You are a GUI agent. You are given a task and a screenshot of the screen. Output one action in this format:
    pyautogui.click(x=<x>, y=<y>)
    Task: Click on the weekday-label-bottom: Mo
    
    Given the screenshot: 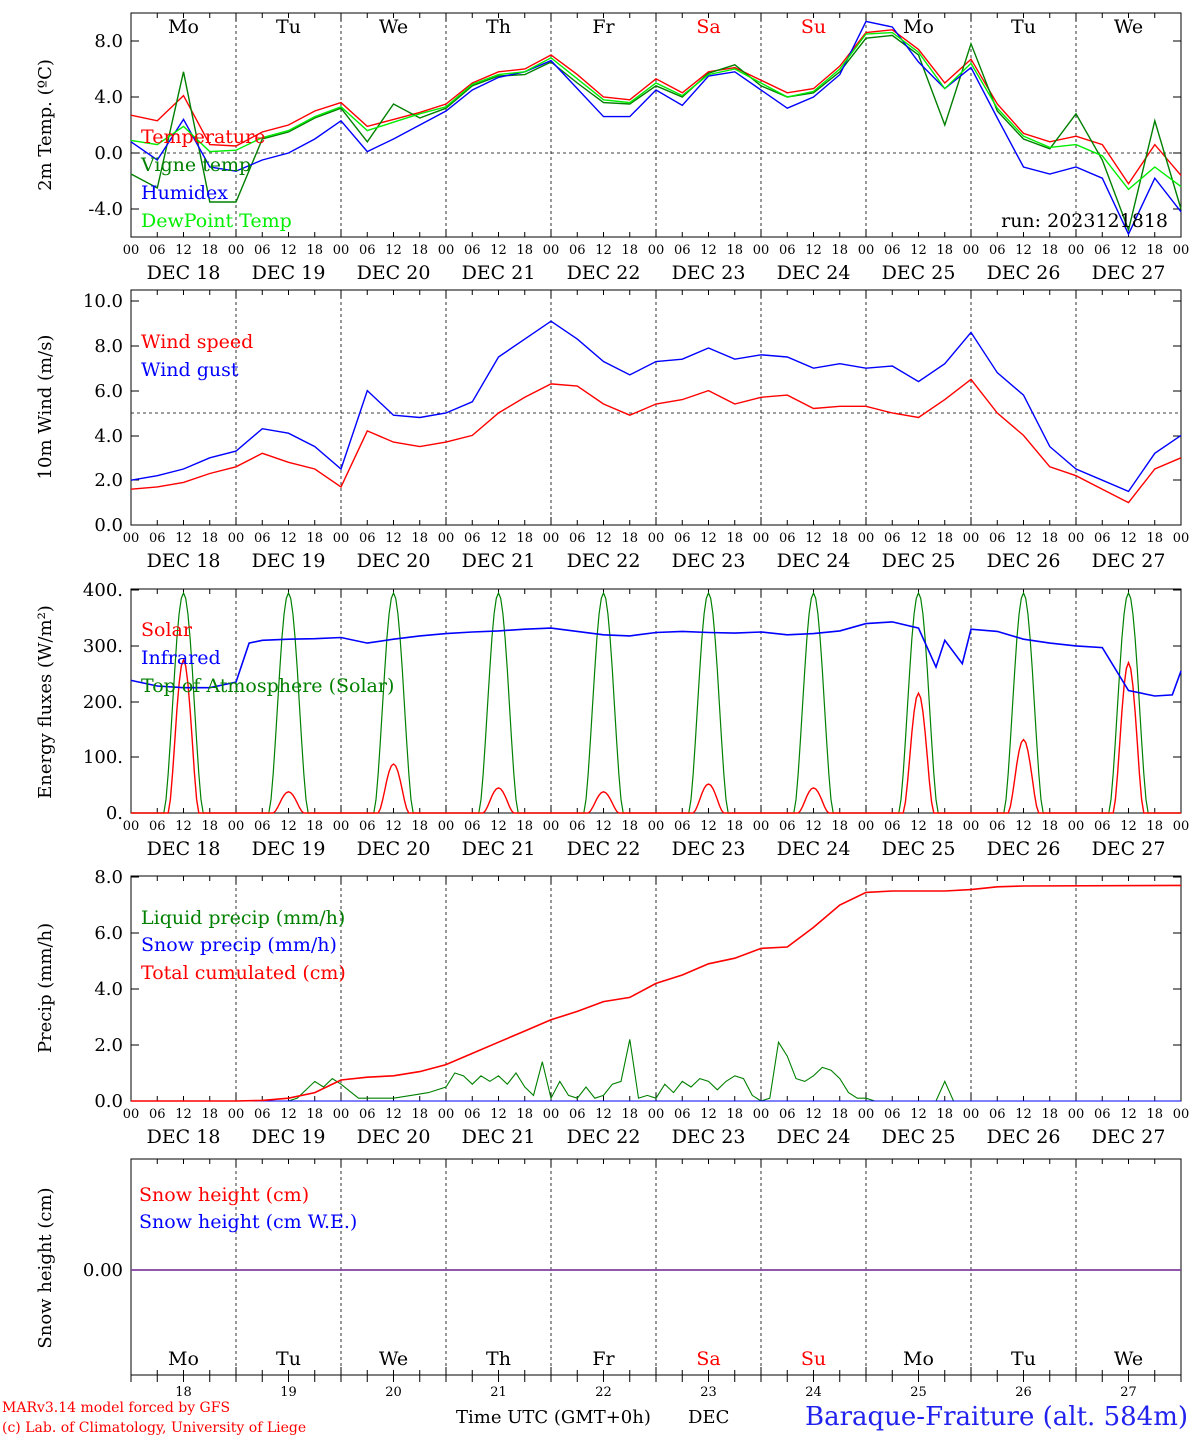 What is the action you would take?
    pyautogui.click(x=183, y=1359)
    